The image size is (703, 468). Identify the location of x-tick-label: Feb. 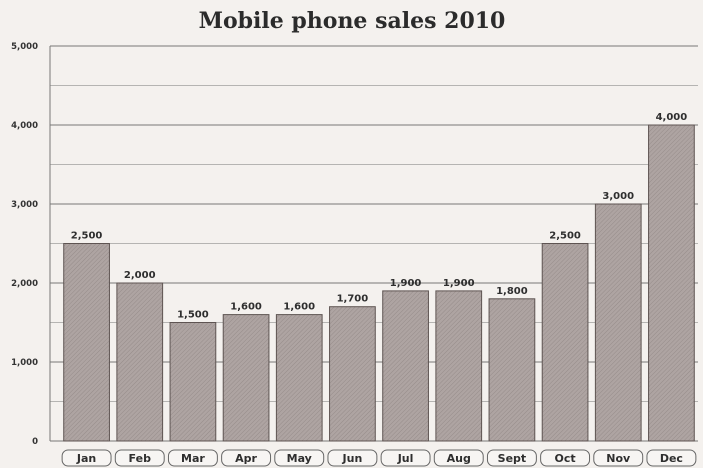
(140, 458).